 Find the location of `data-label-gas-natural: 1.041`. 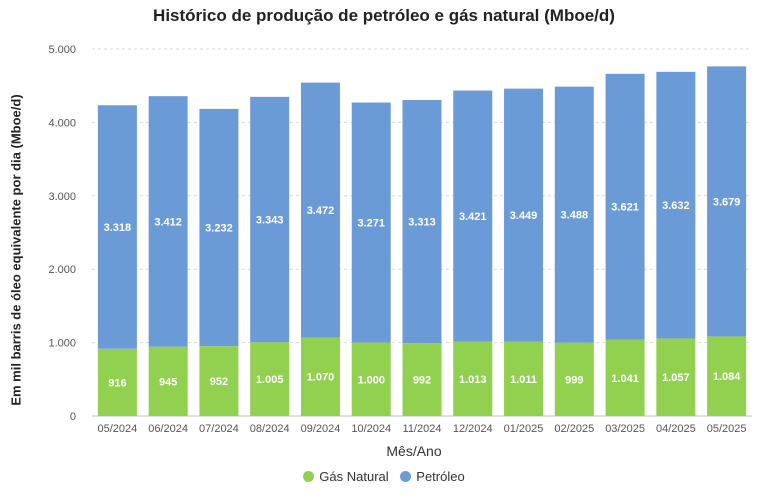

data-label-gas-natural: 1.041 is located at coordinates (625, 379).